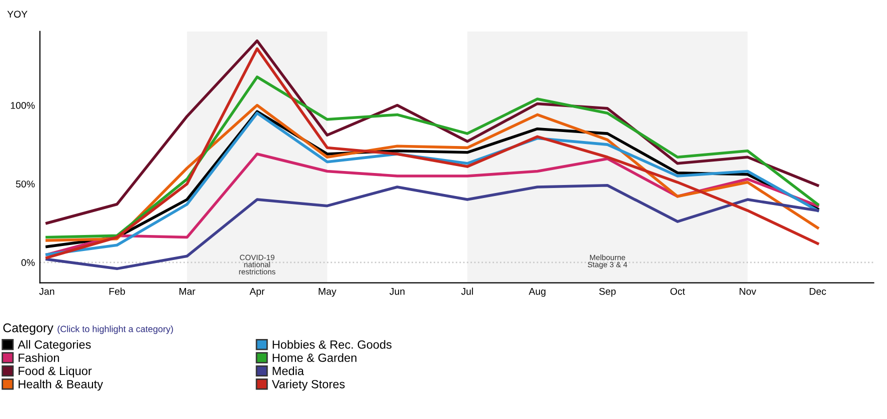  What do you see at coordinates (17, 14) in the screenshot?
I see `y-axis-title: YOY` at bounding box center [17, 14].